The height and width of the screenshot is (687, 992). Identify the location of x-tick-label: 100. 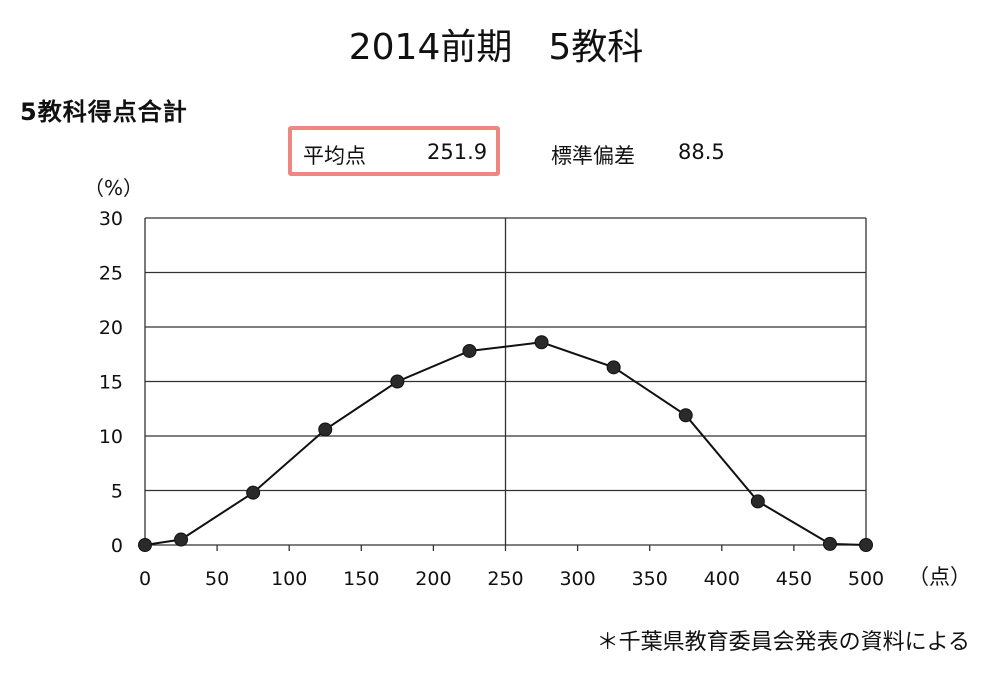
(289, 579).